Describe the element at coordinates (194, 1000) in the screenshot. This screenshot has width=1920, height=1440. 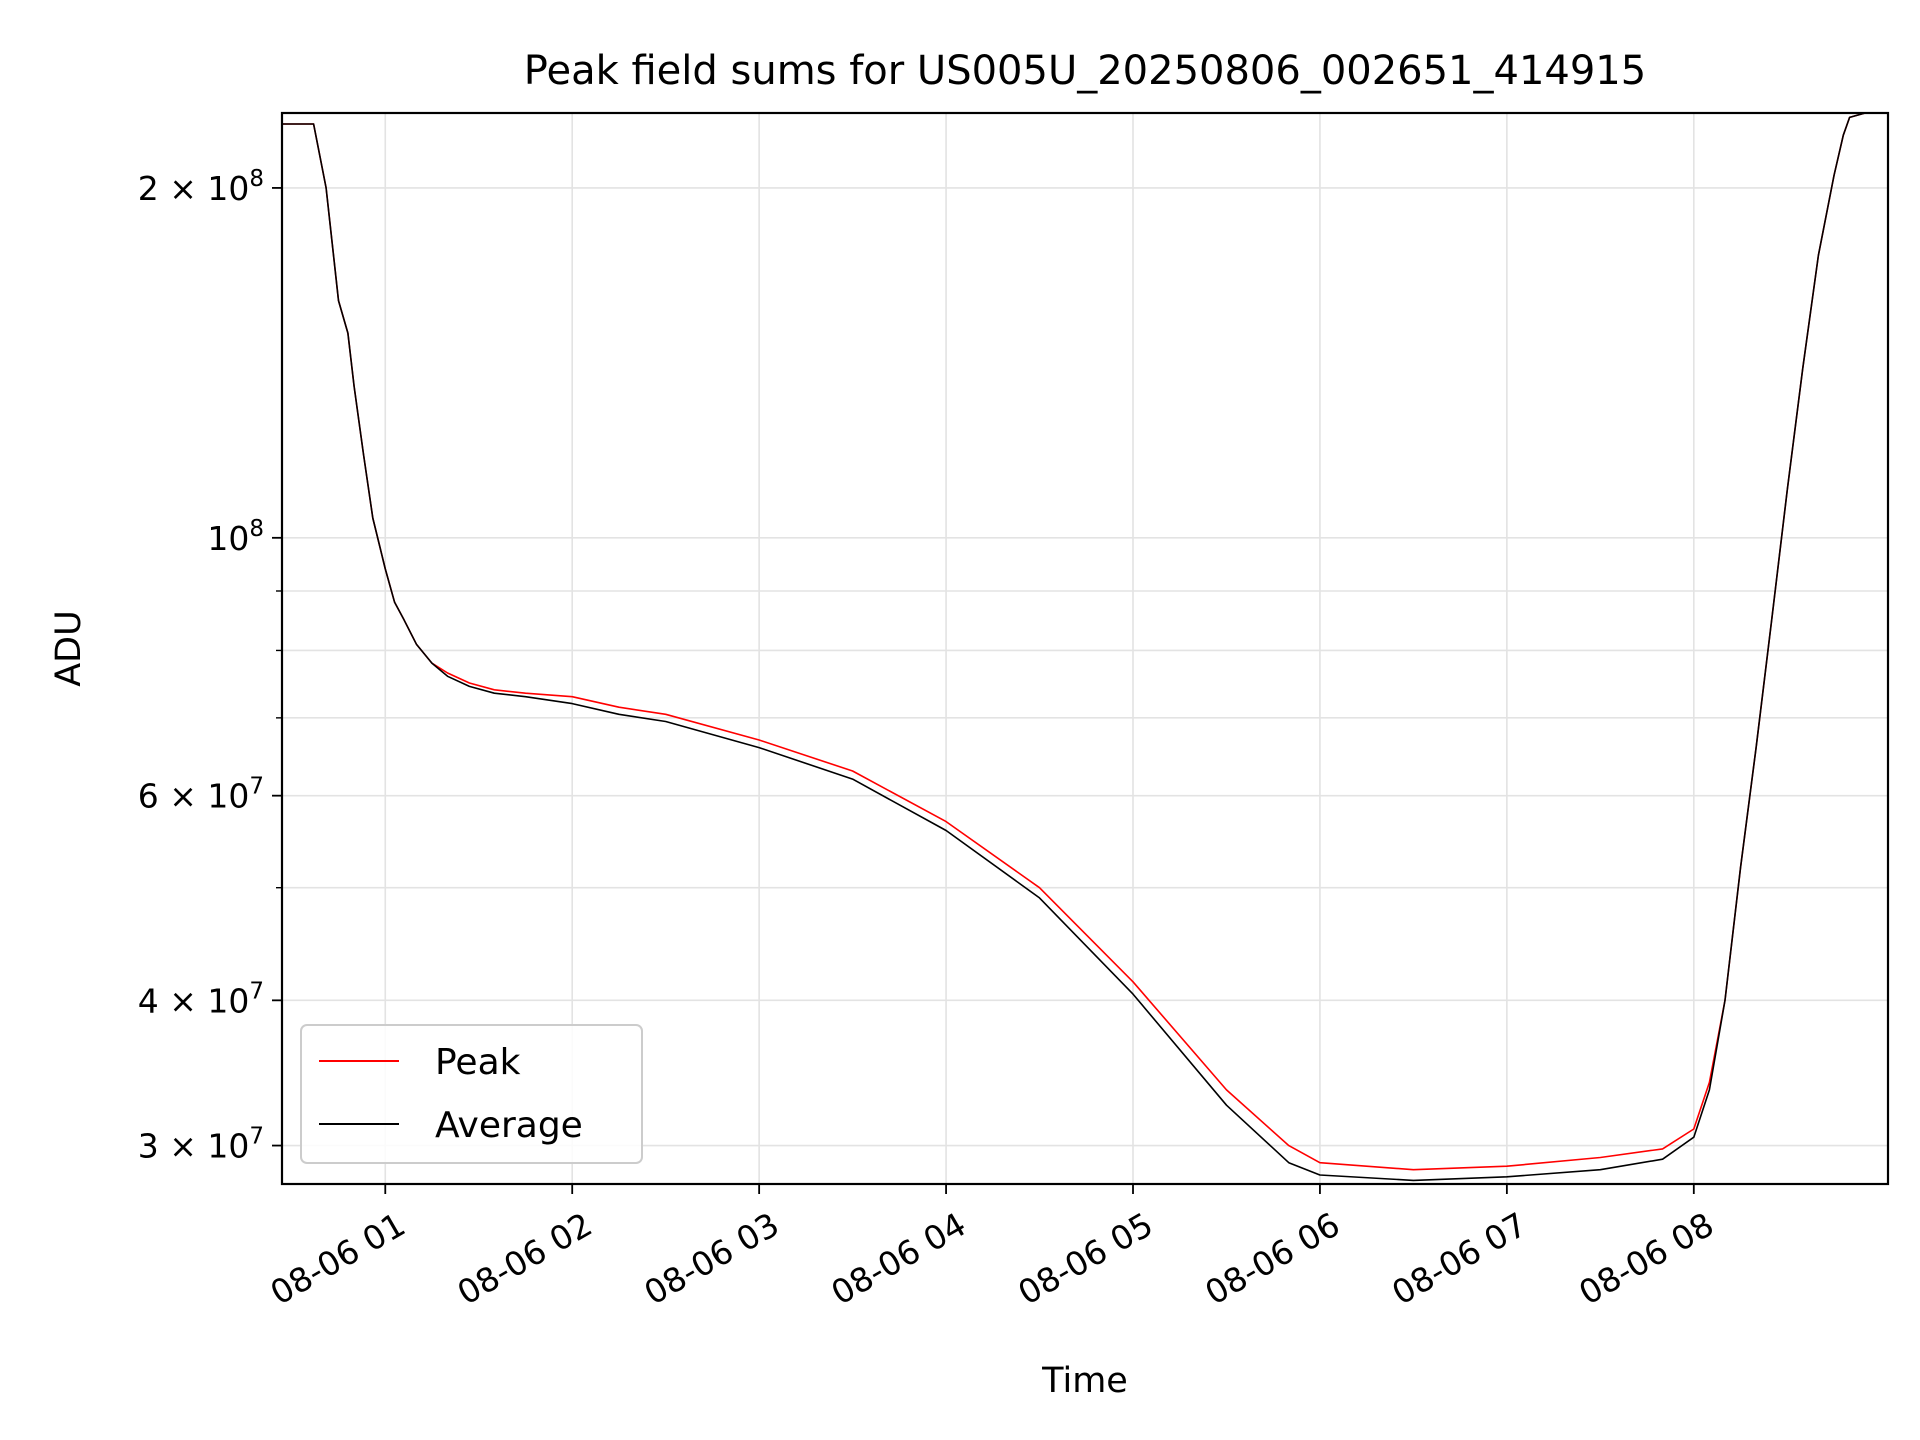
I see `y-tick-mantissa: 4 × 10` at that location.